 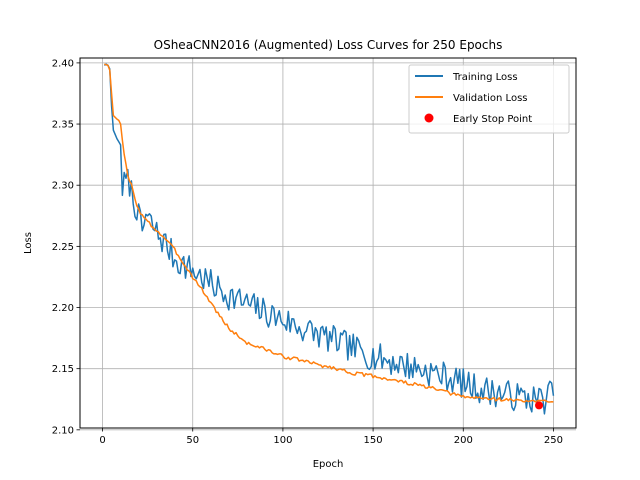 I want to click on y-tick-label: 2.15, so click(x=63, y=369).